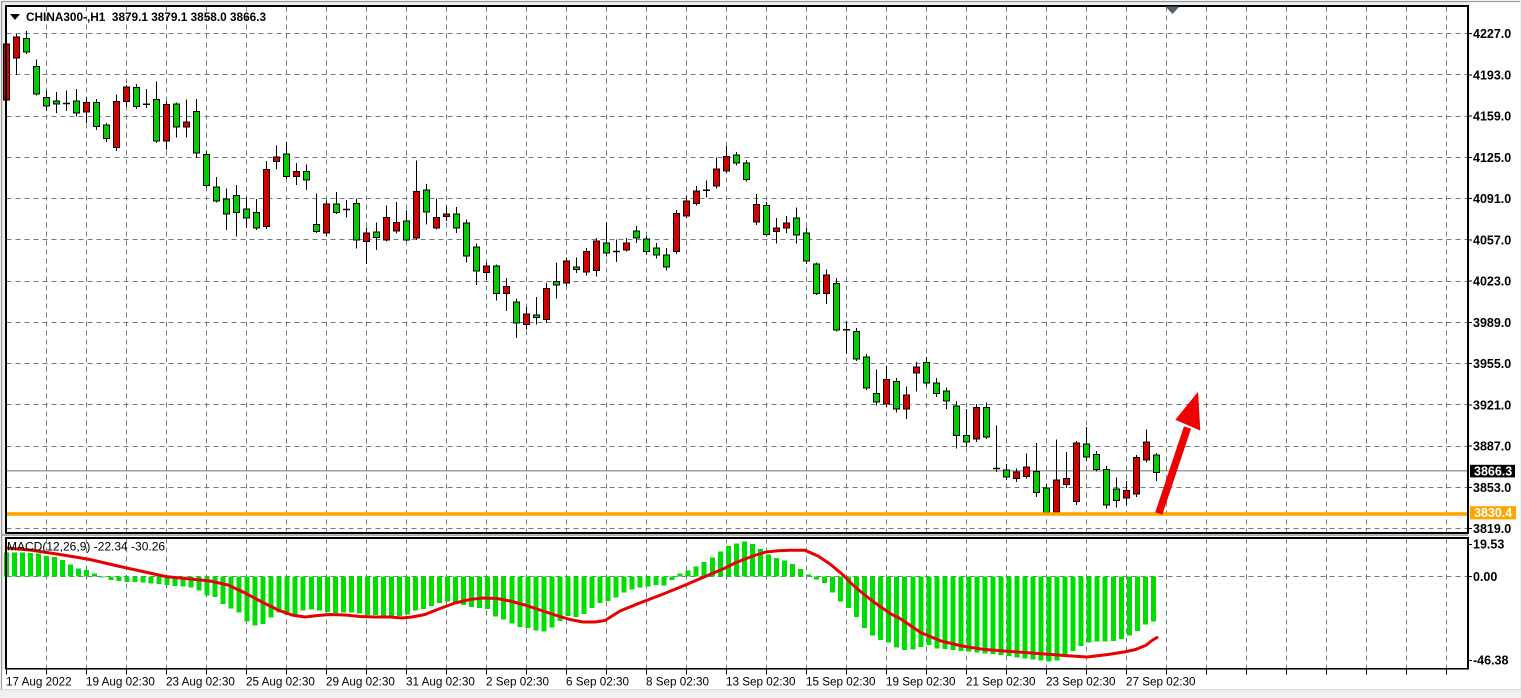  I want to click on svg-text: 29 Aug 02:30, so click(360, 682).